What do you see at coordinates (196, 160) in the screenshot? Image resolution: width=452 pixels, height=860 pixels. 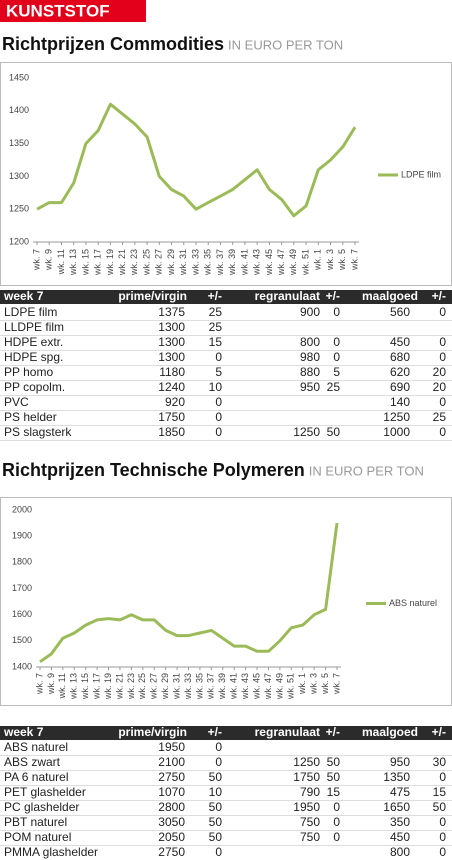 I see `data-line` at bounding box center [196, 160].